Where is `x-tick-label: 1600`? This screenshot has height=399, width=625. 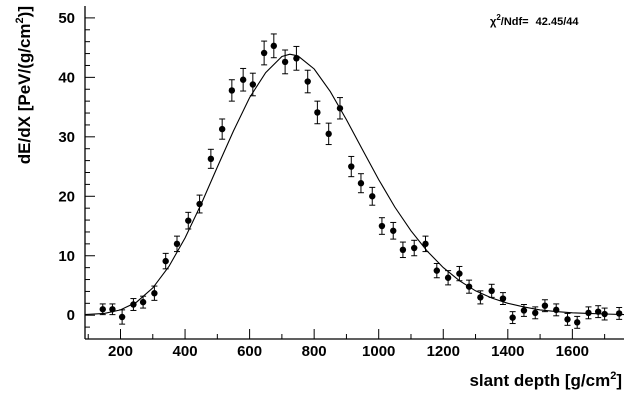 x-tick-label: 1600 is located at coordinates (572, 351).